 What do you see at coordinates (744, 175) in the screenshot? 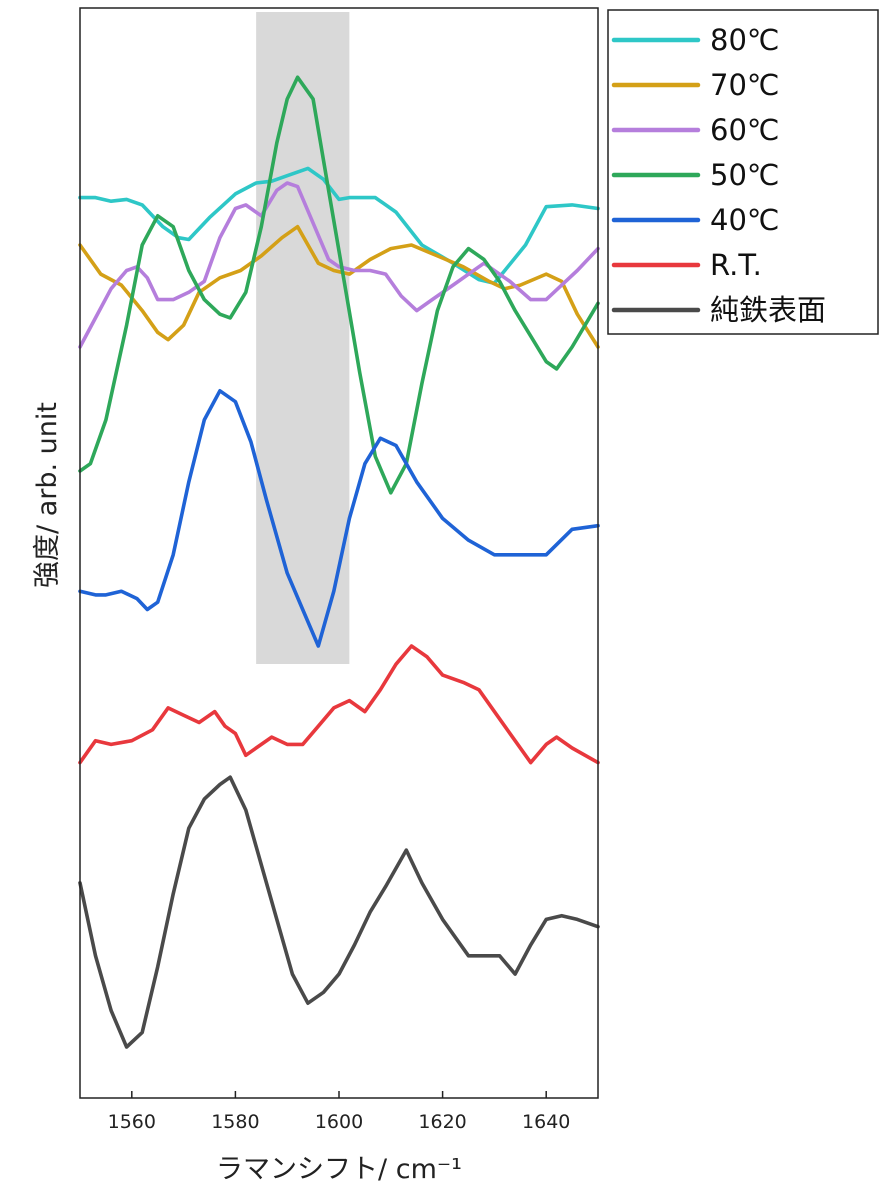
I see `legend-label: 50℃` at bounding box center [744, 175].